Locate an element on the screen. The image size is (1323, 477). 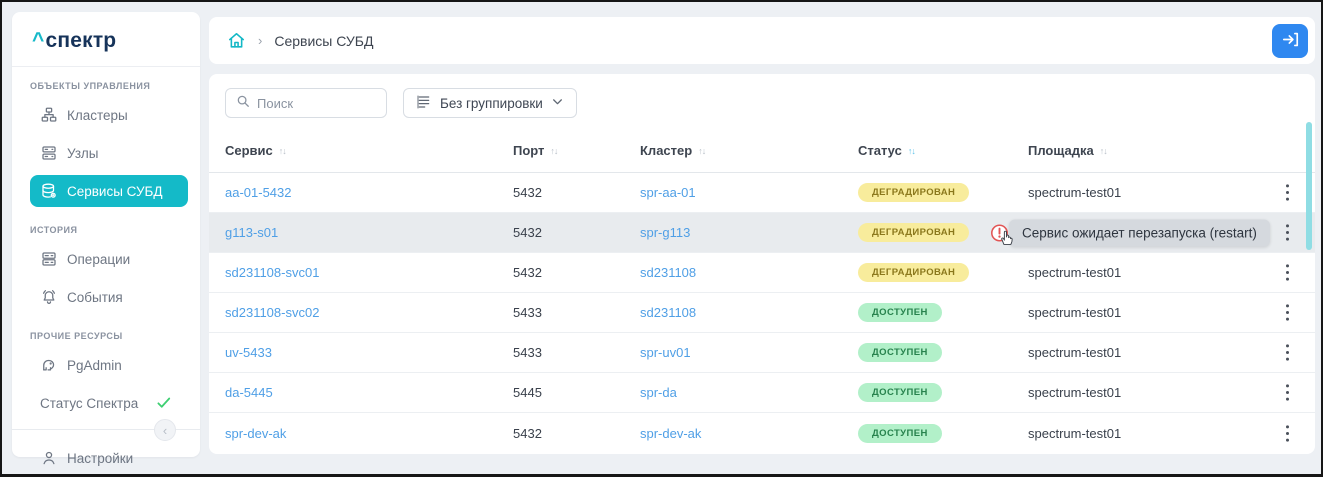
vertical-scrollbar is located at coordinates (1309, 186).